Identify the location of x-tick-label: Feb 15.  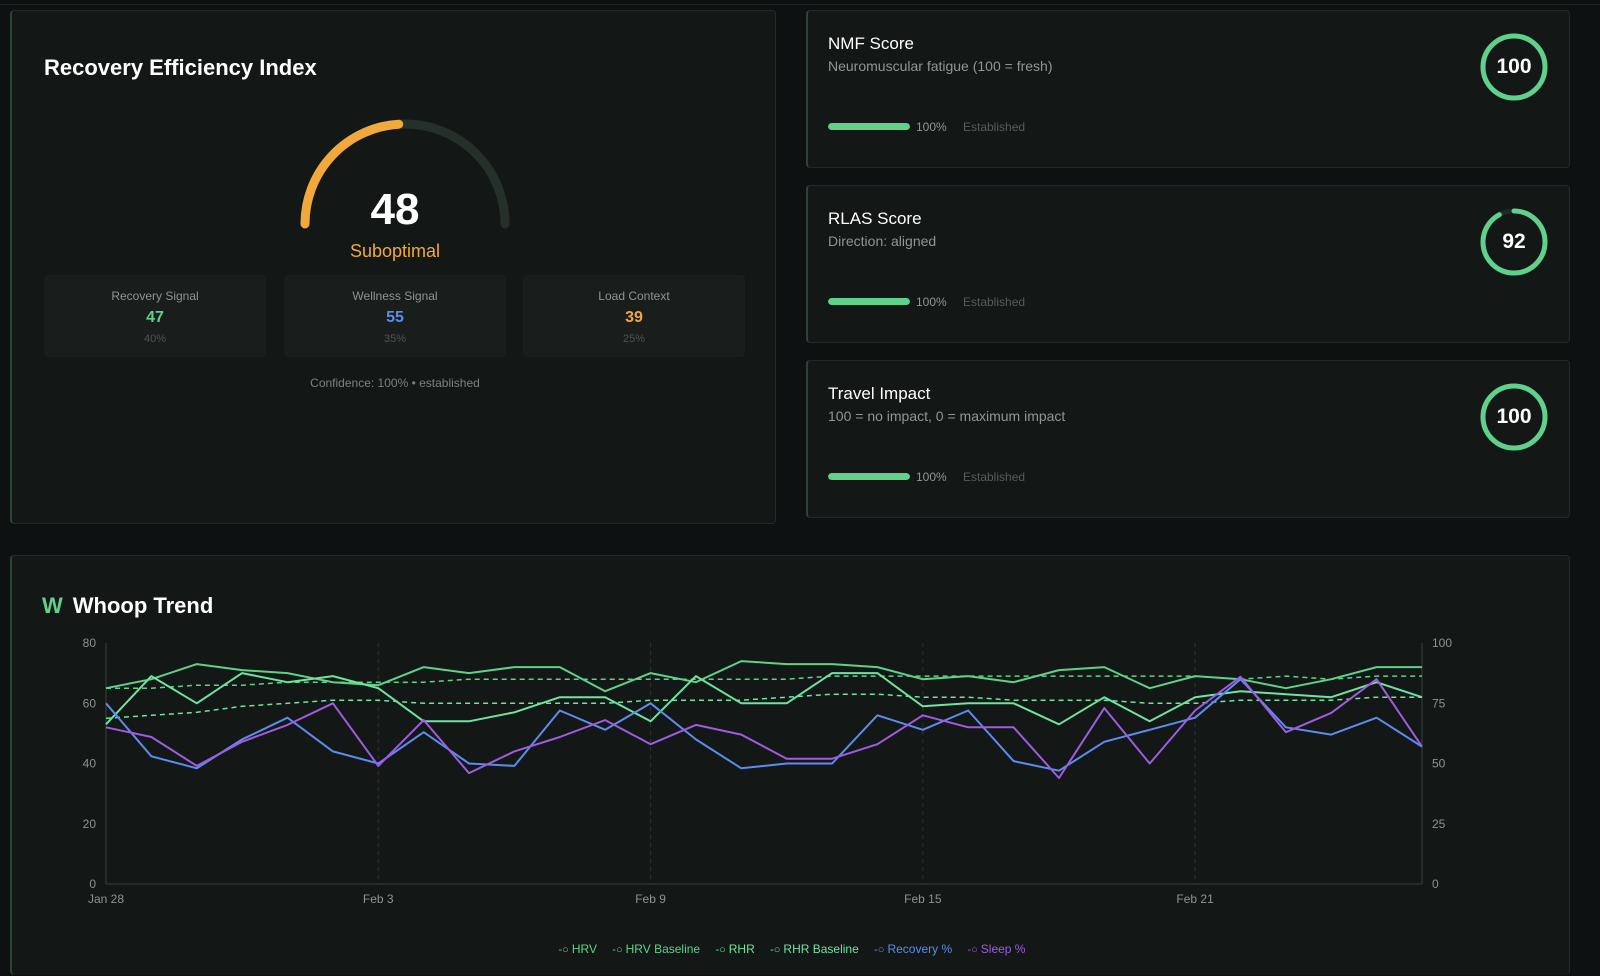
(923, 899).